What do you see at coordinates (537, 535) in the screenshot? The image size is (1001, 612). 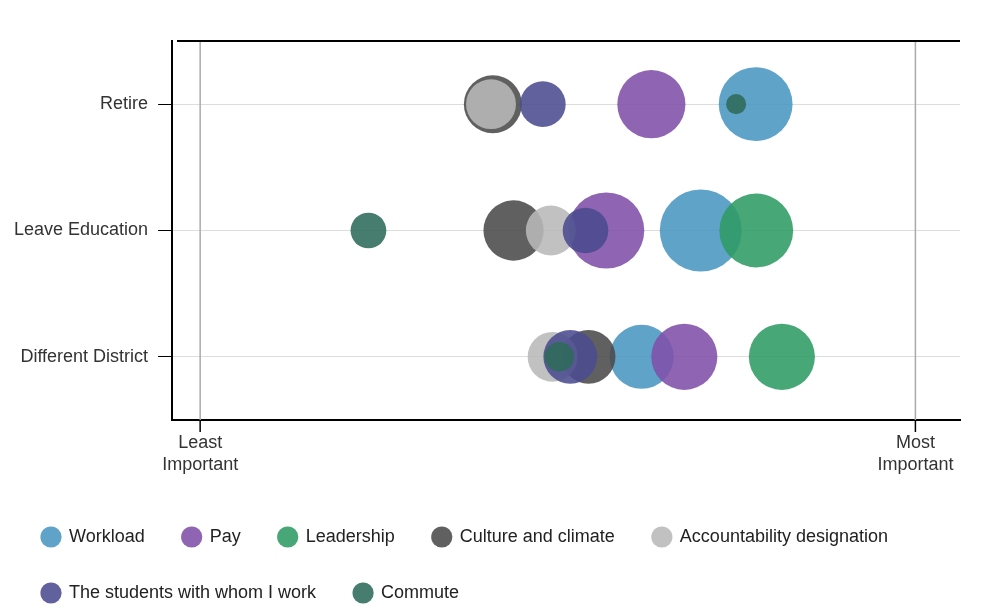 I see `legend-label: Culture and climate` at bounding box center [537, 535].